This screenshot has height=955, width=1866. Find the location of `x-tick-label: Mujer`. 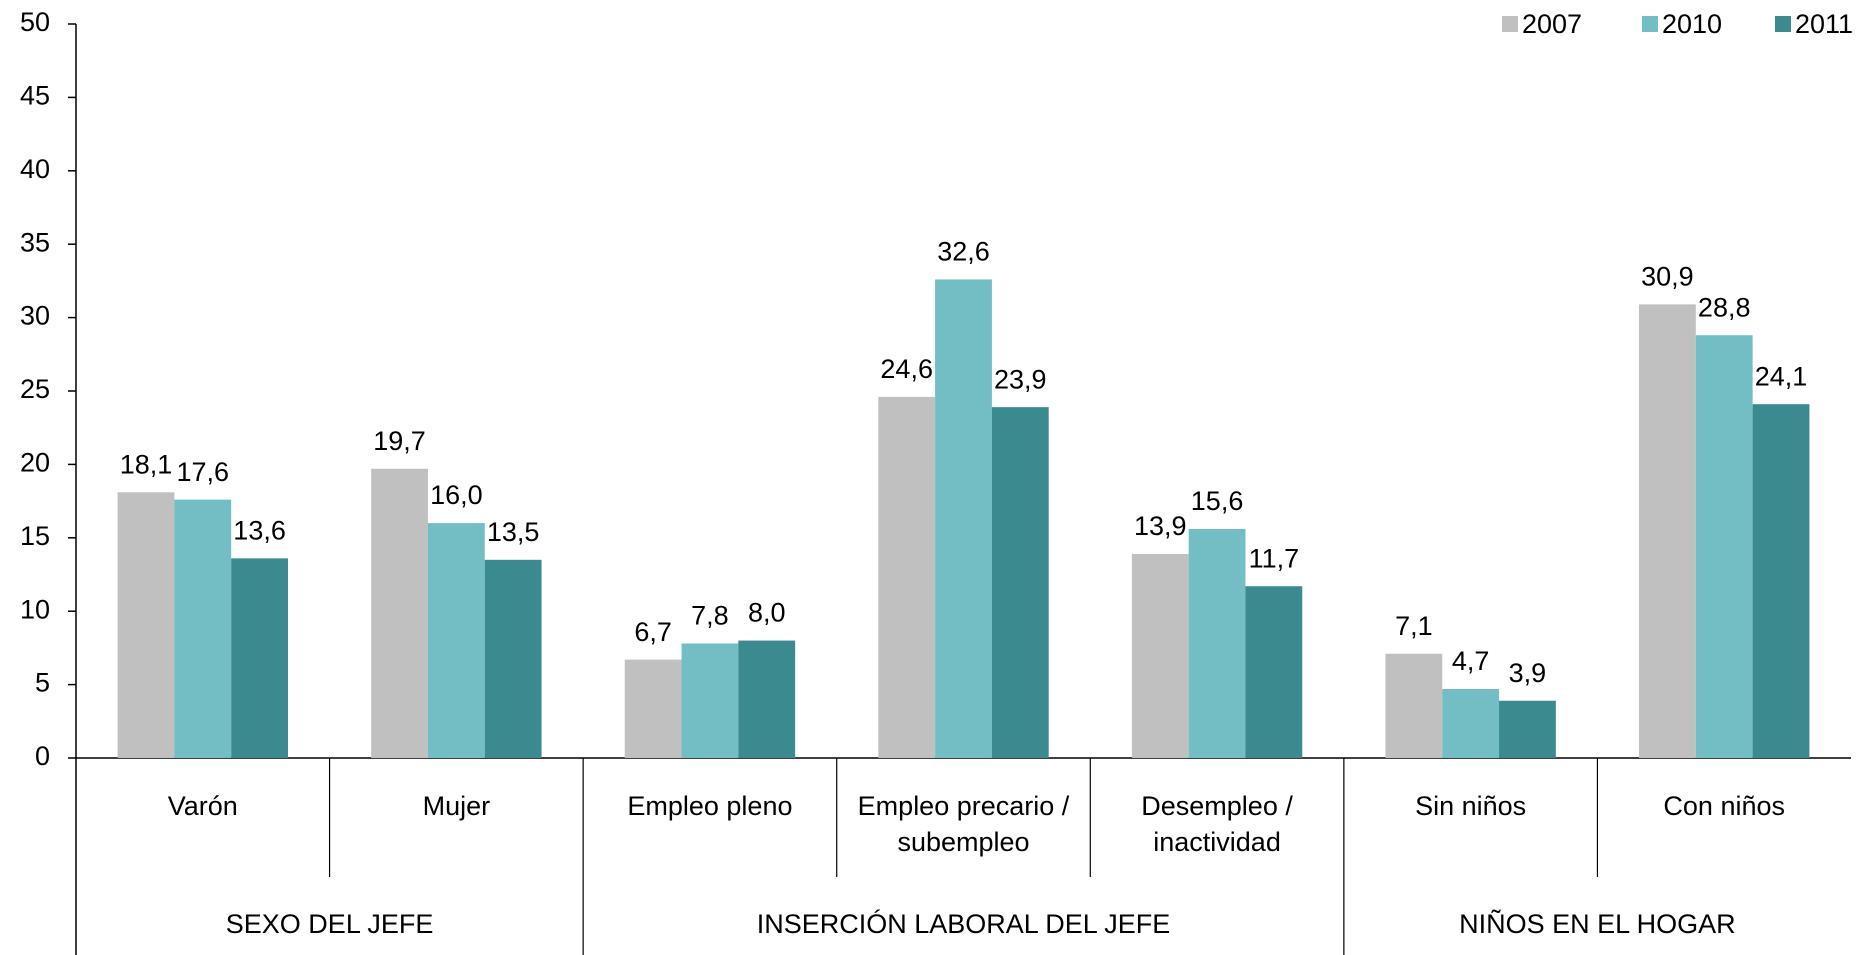

x-tick-label: Mujer is located at coordinates (456, 806).